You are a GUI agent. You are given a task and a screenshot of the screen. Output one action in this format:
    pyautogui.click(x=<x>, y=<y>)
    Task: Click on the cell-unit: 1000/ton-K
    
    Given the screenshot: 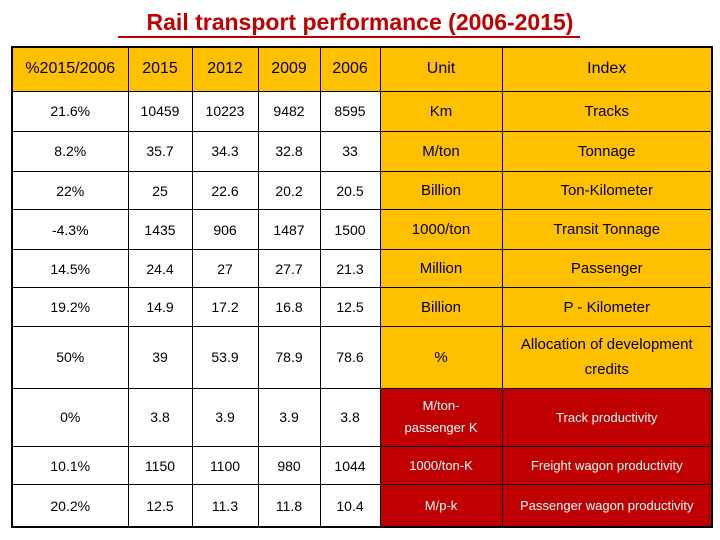 What is the action you would take?
    pyautogui.click(x=441, y=466)
    